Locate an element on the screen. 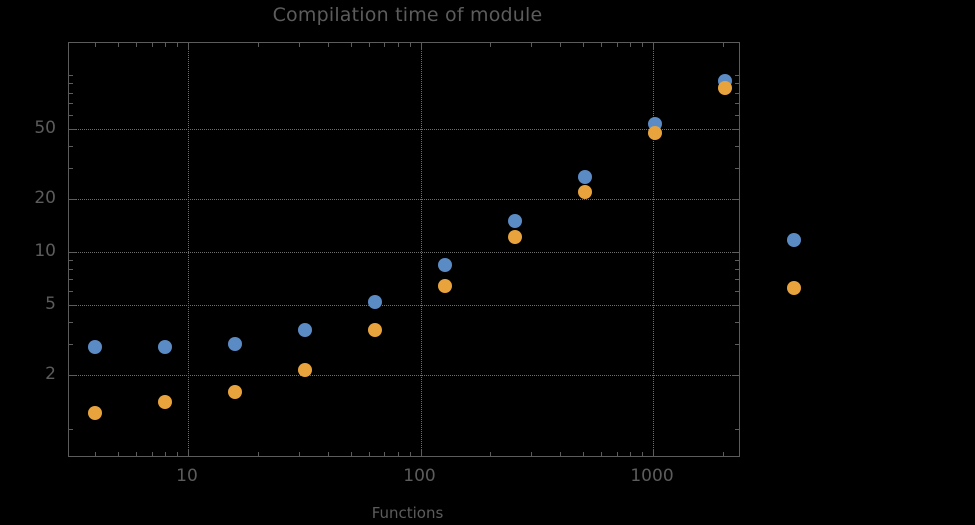 The width and height of the screenshot is (975, 525). y-axis-label: Seconds is located at coordinates (1, 226).